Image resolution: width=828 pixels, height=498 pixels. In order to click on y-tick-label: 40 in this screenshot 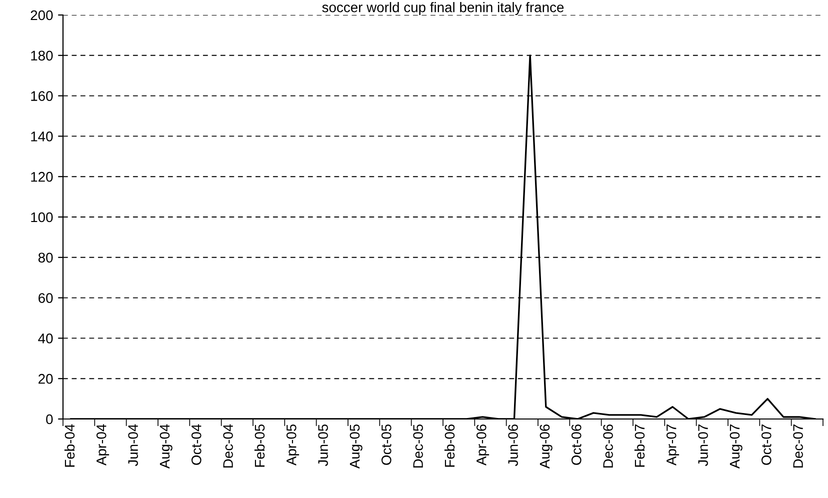, I will do `click(45, 339)`.